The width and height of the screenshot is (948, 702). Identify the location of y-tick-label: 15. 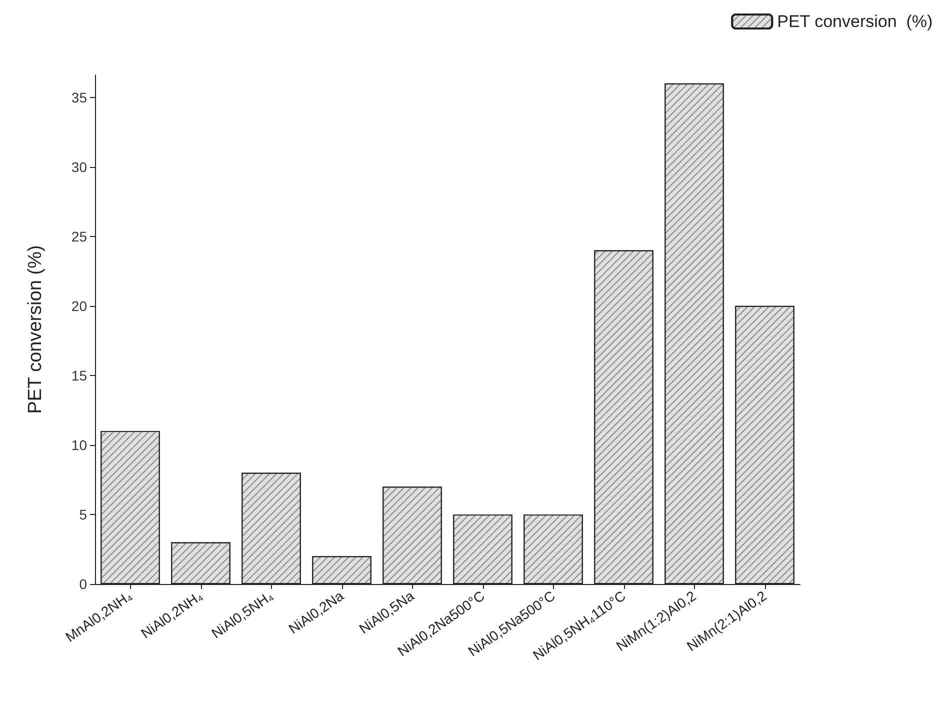
(79, 375).